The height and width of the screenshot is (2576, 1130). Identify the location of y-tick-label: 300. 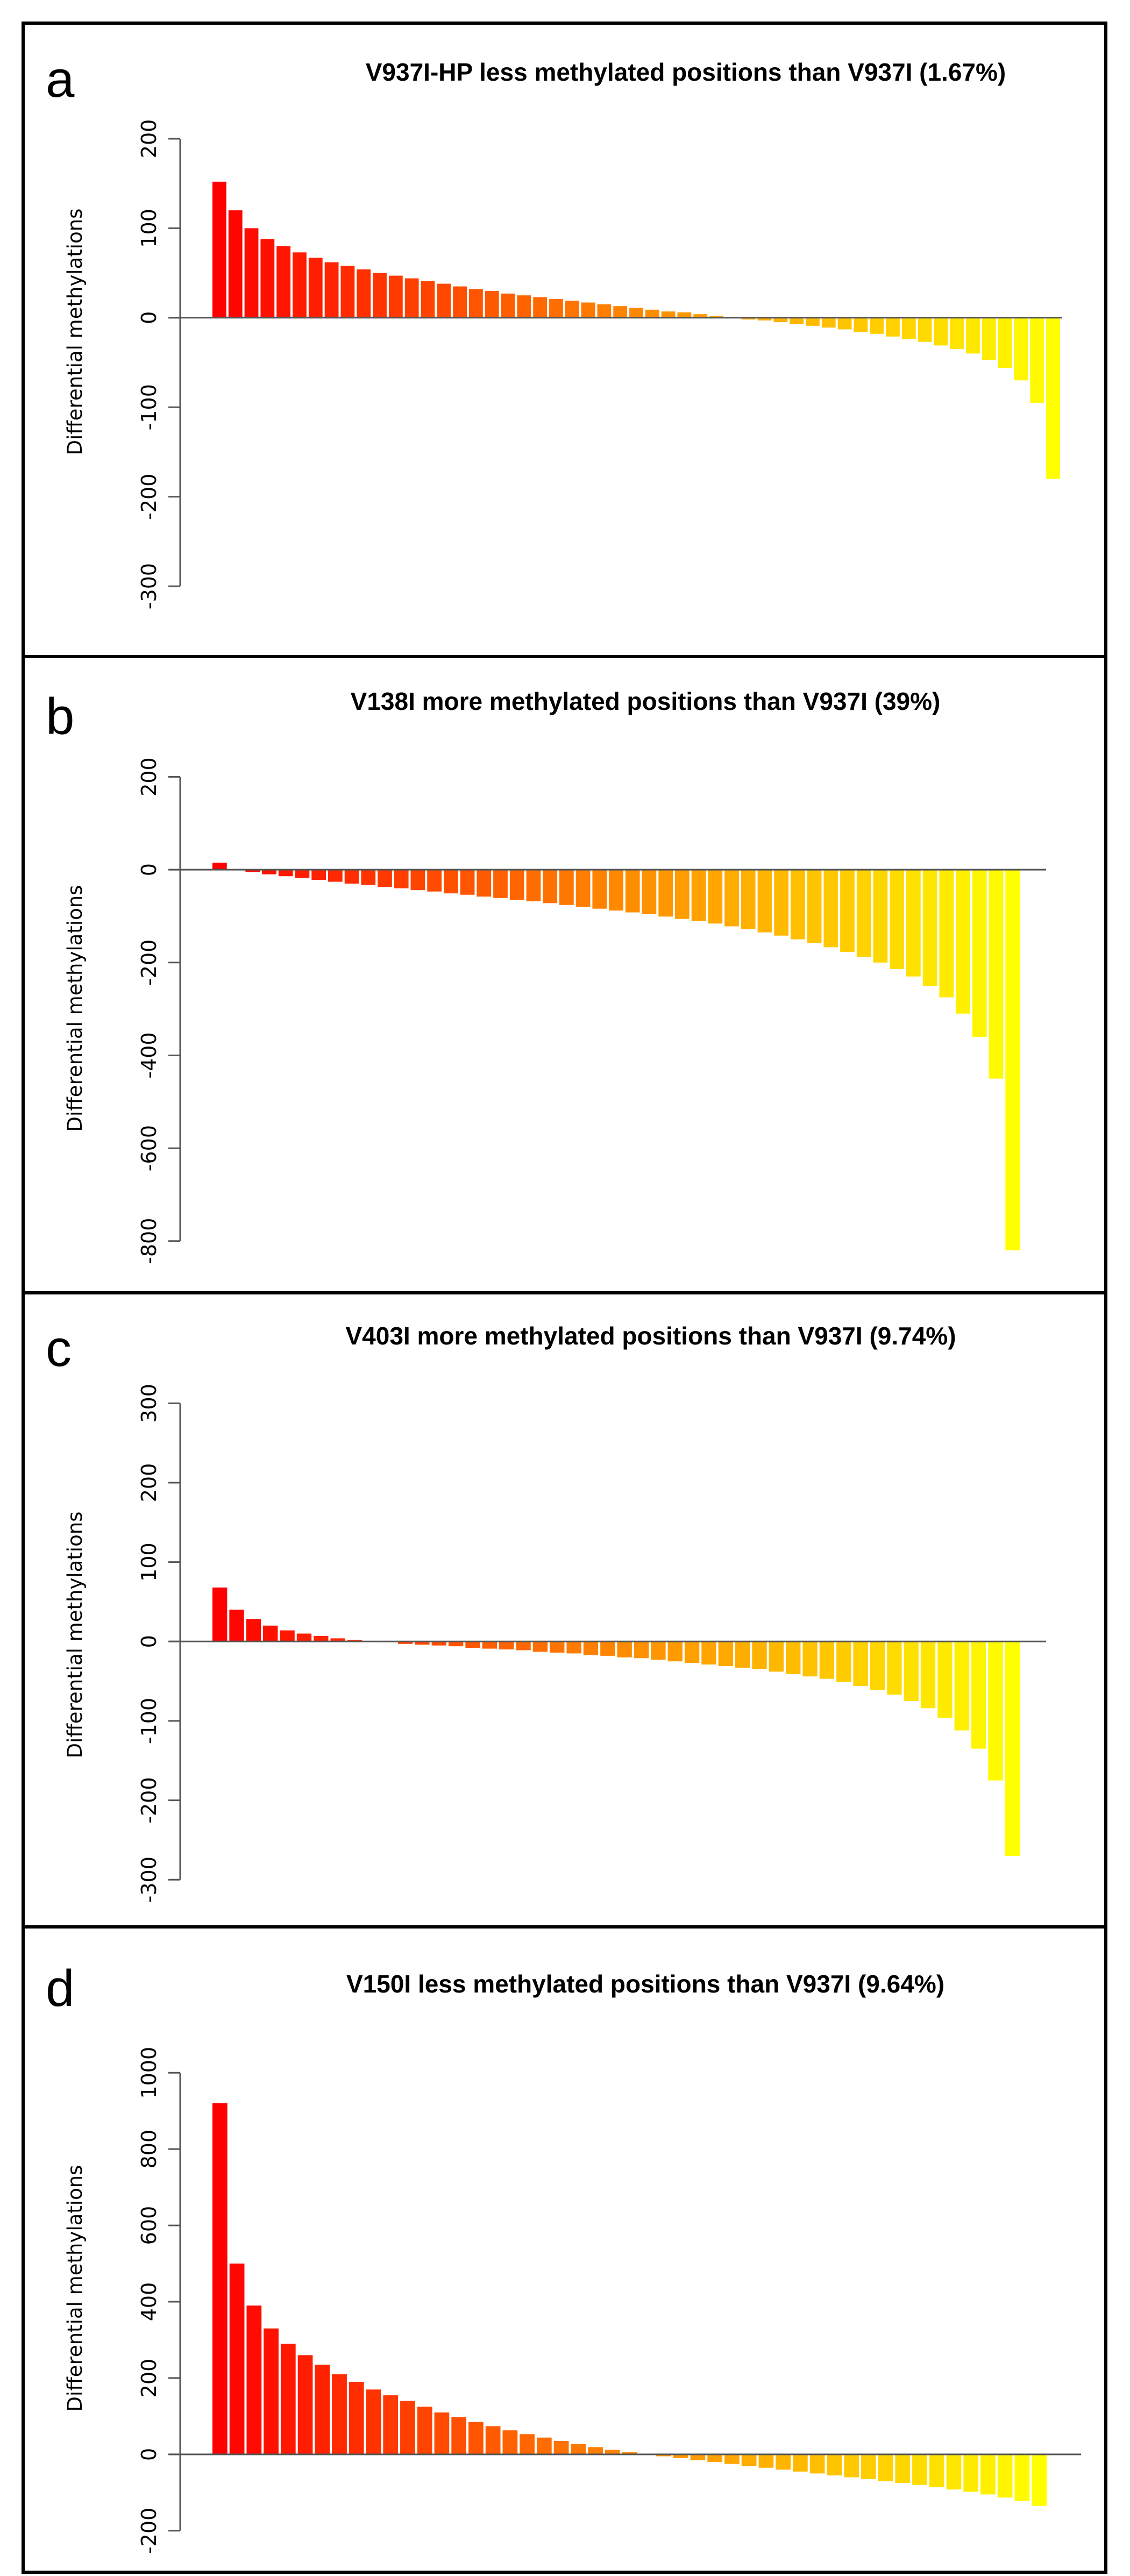
(149, 1403).